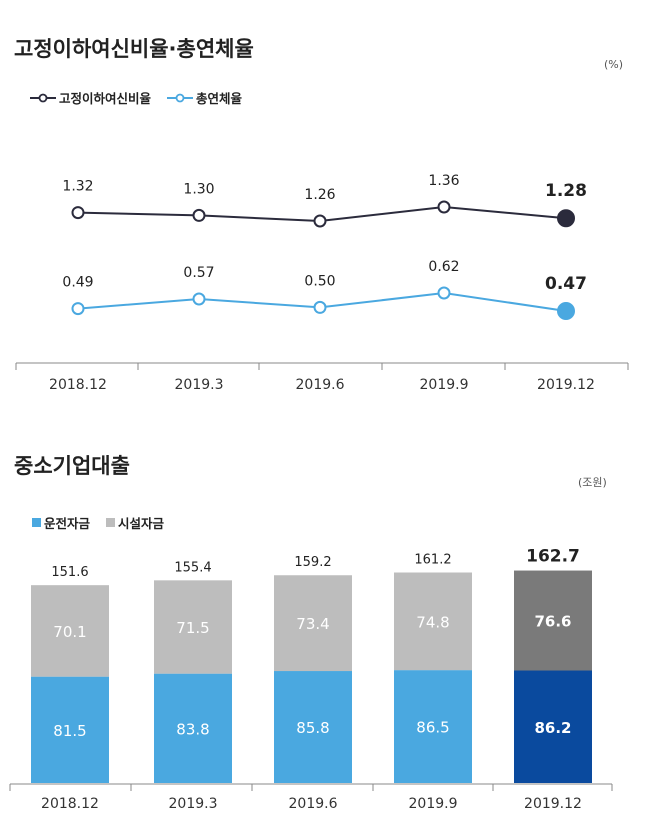 The height and width of the screenshot is (821, 645). I want to click on bar-value-label: 76.6, so click(552, 622).